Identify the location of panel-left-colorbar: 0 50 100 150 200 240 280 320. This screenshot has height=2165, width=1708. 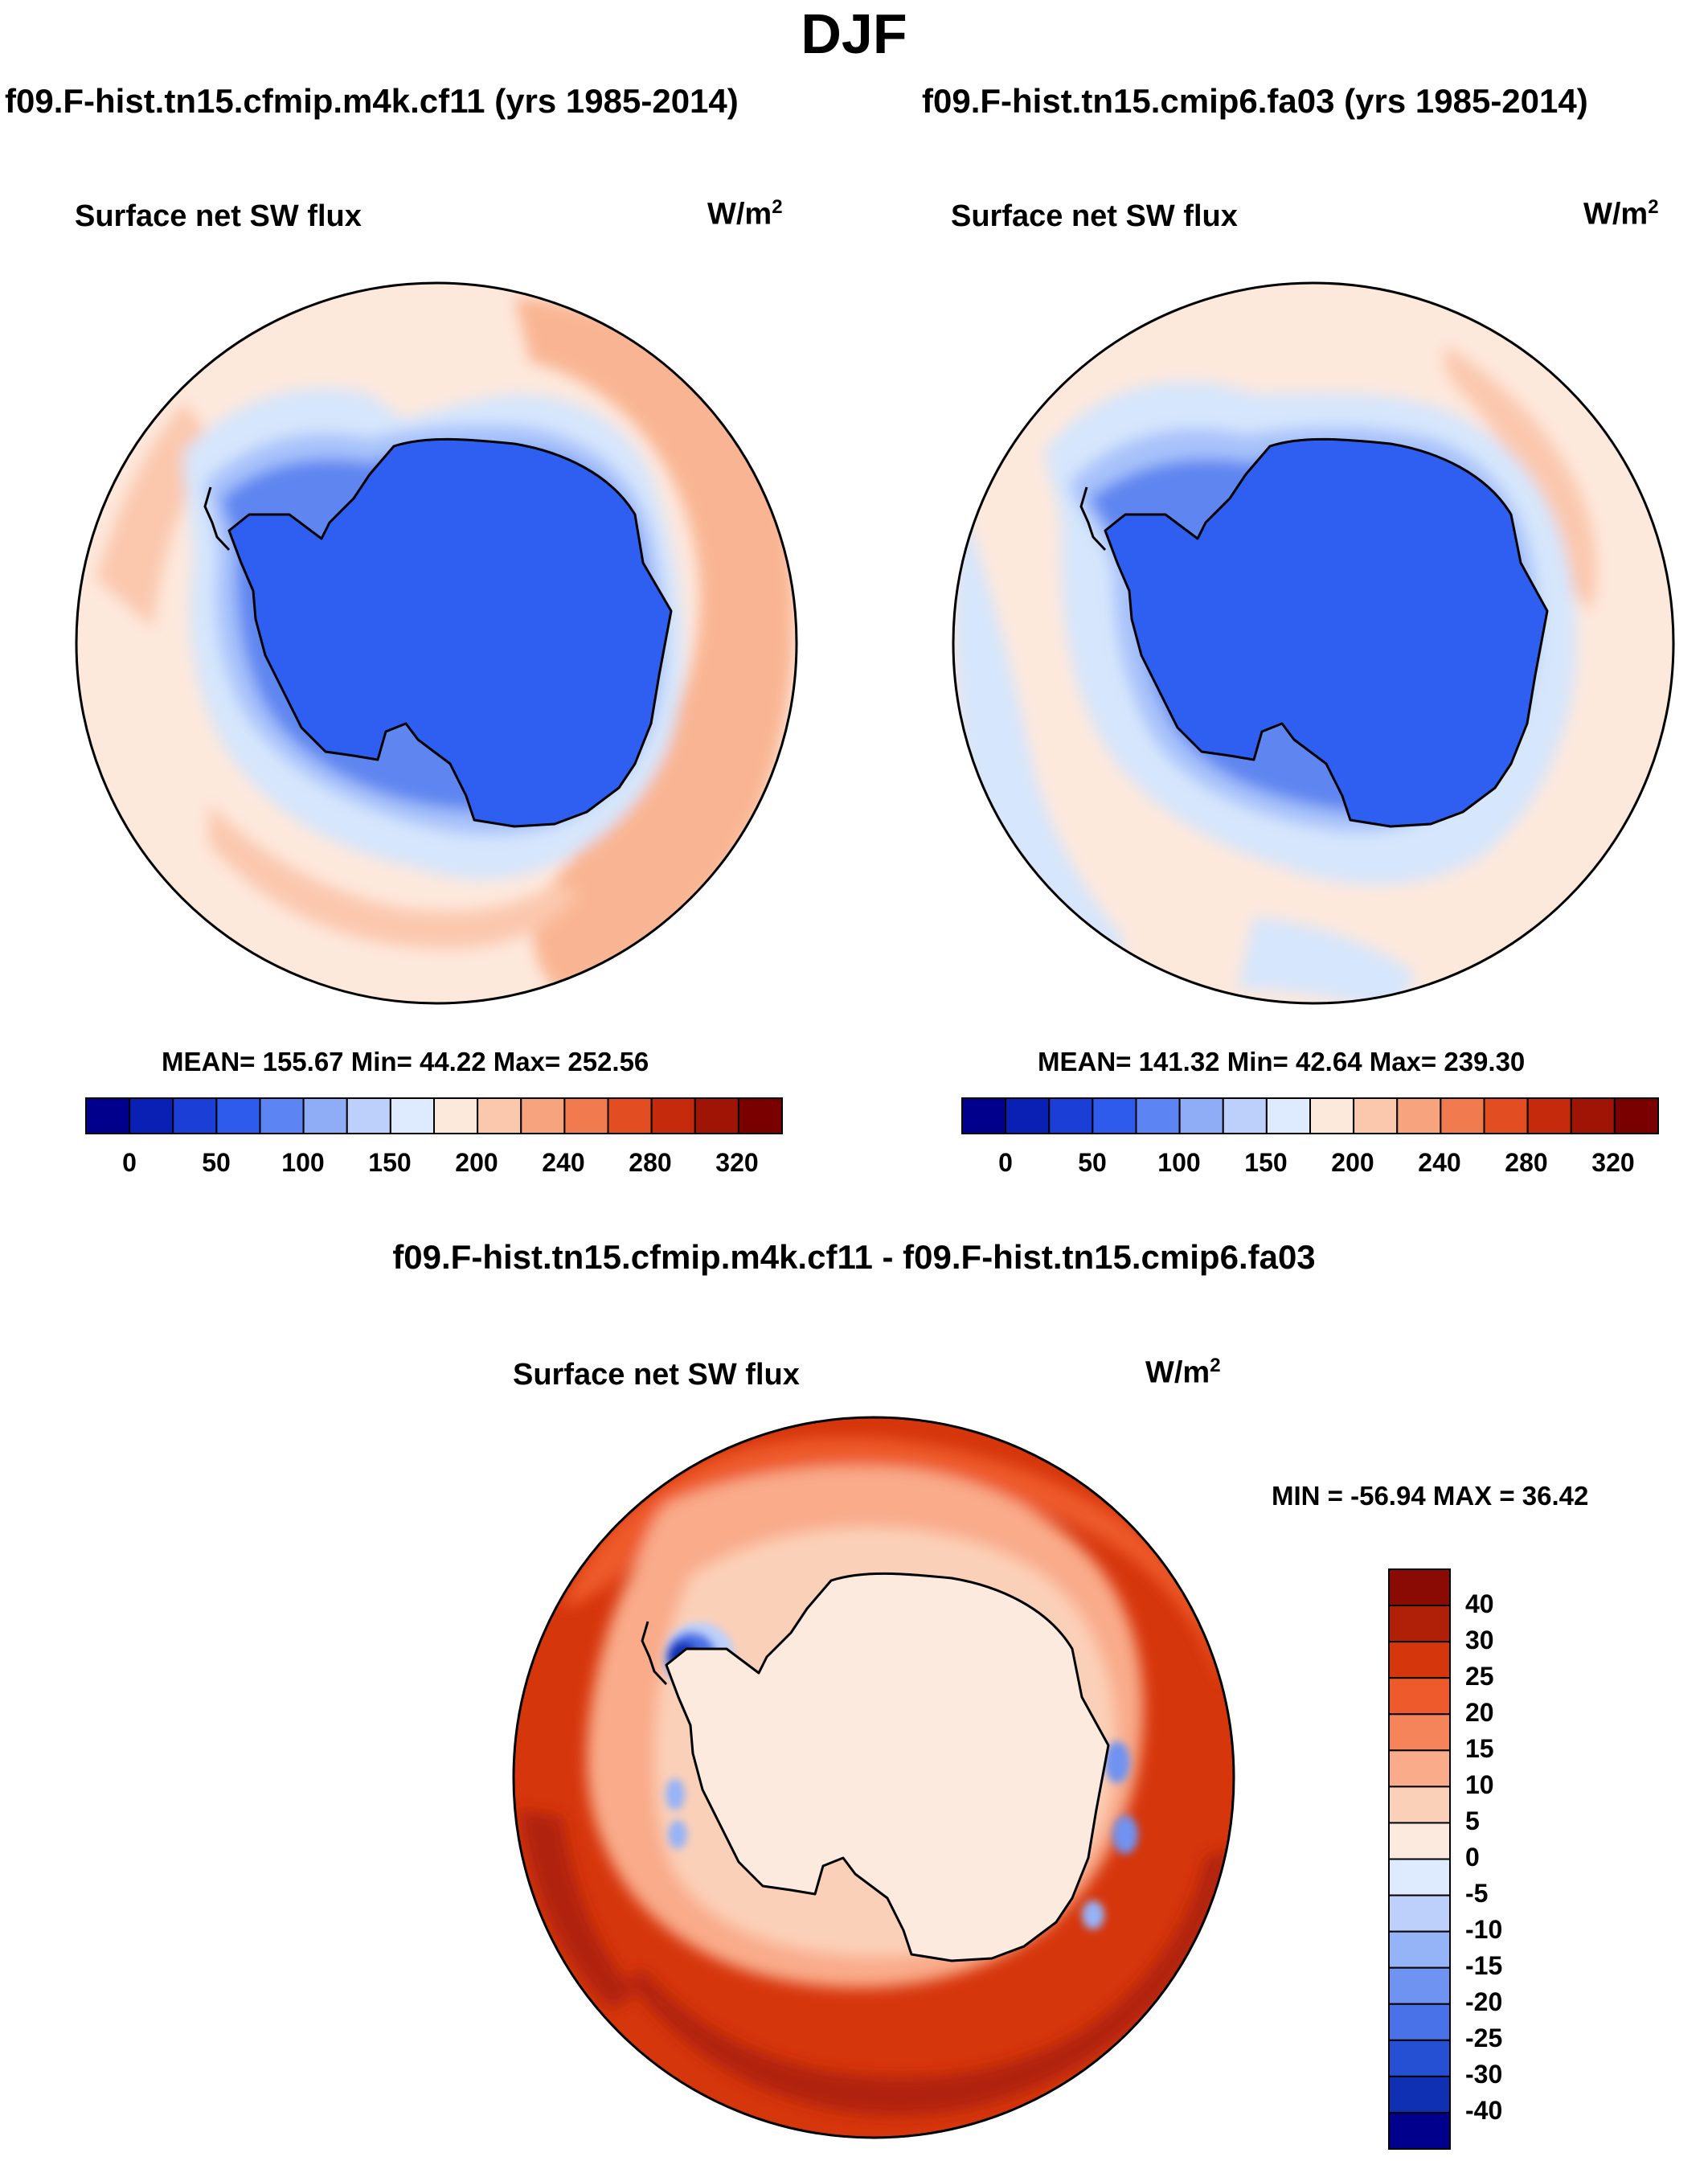
(434, 1137).